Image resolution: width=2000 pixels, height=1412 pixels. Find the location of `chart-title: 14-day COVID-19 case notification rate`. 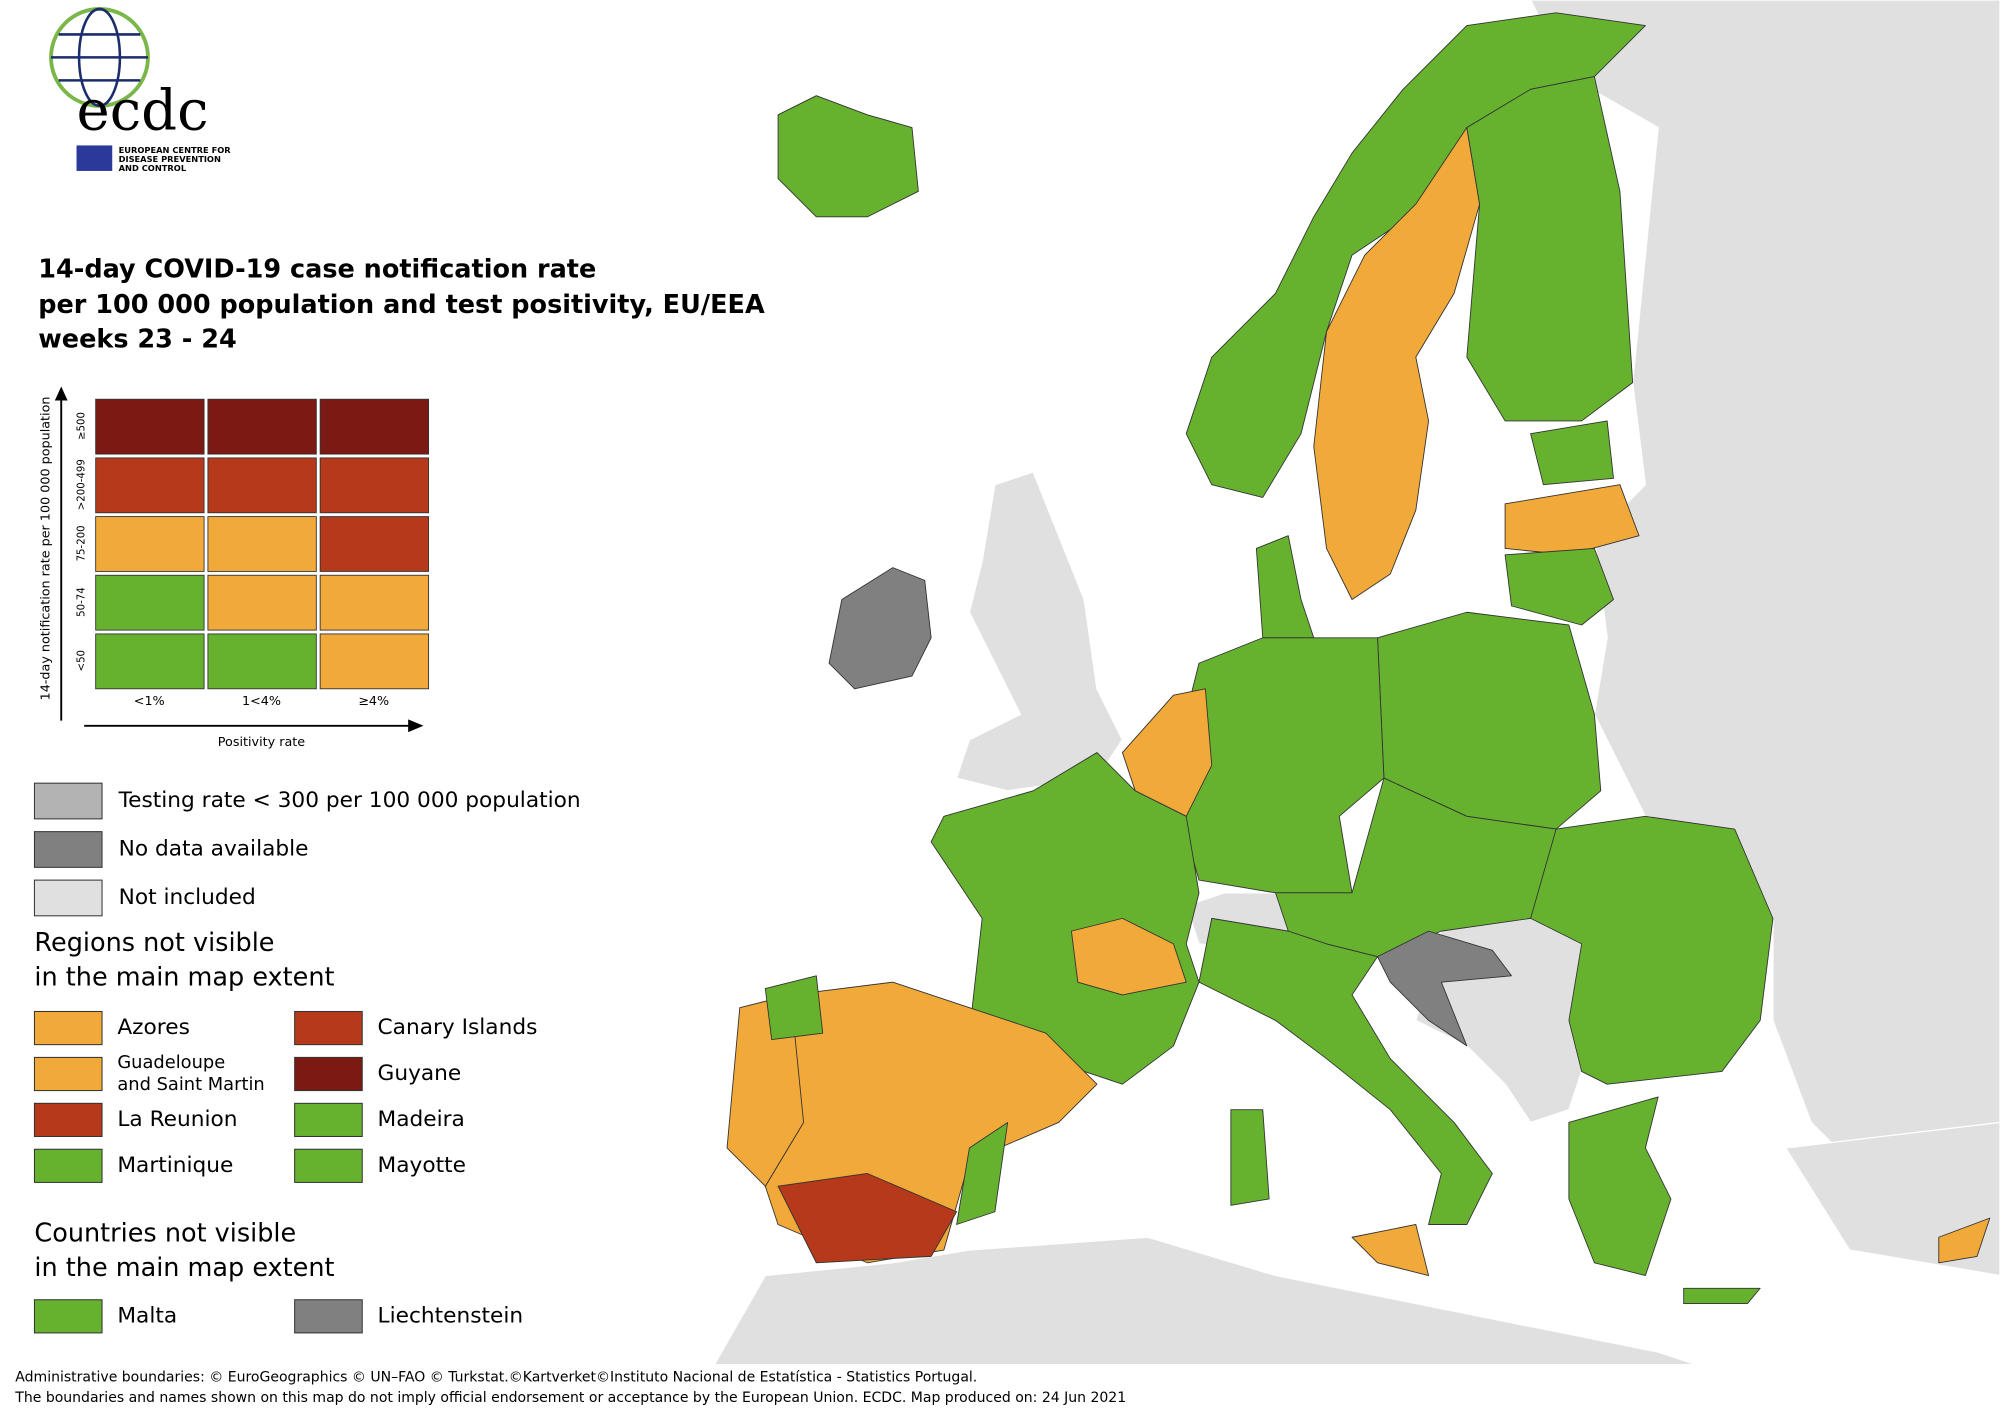

chart-title: 14-day COVID-19 case notification rate is located at coordinates (317, 269).